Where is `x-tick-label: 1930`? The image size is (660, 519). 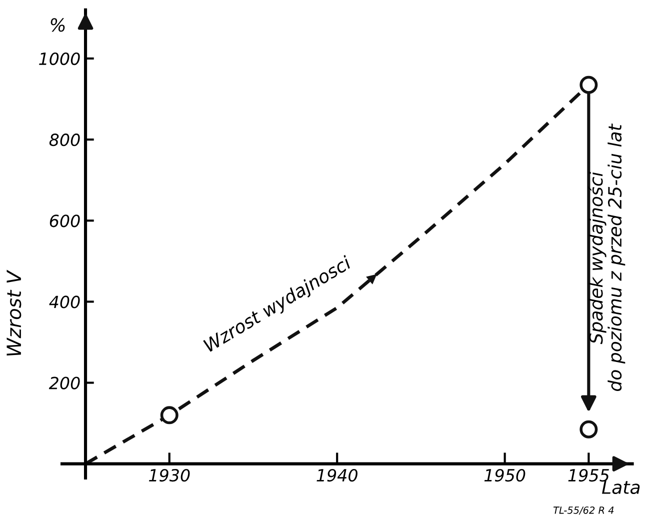
x-tick-label: 1930 is located at coordinates (169, 475).